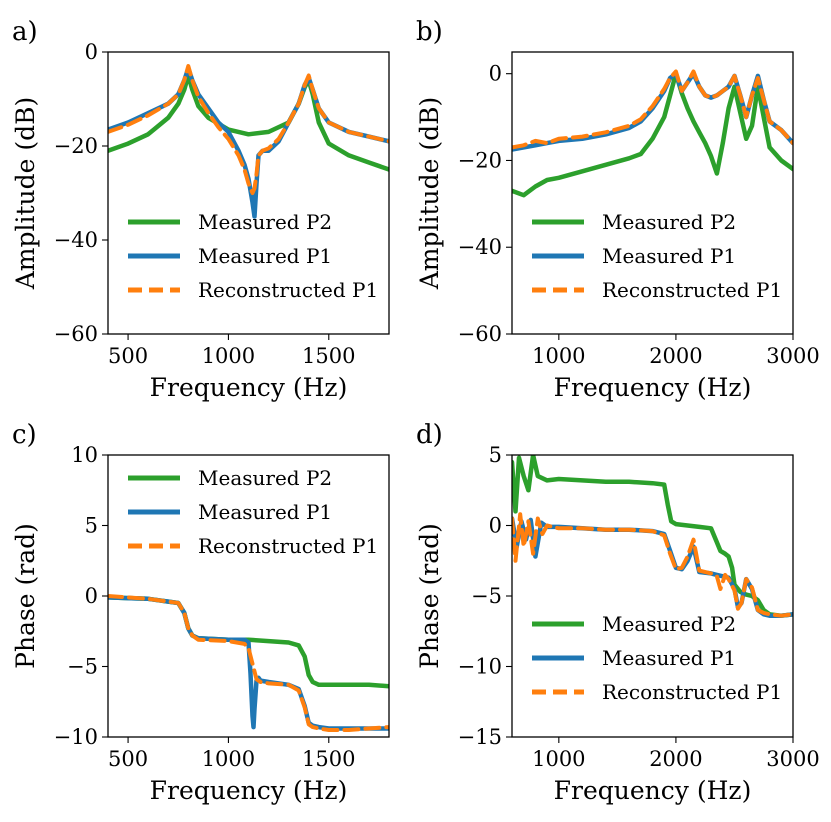 The width and height of the screenshot is (831, 822). Describe the element at coordinates (265, 256) in the screenshot. I see `panel-a-legend-label-measured-p1: Measured P1` at that location.